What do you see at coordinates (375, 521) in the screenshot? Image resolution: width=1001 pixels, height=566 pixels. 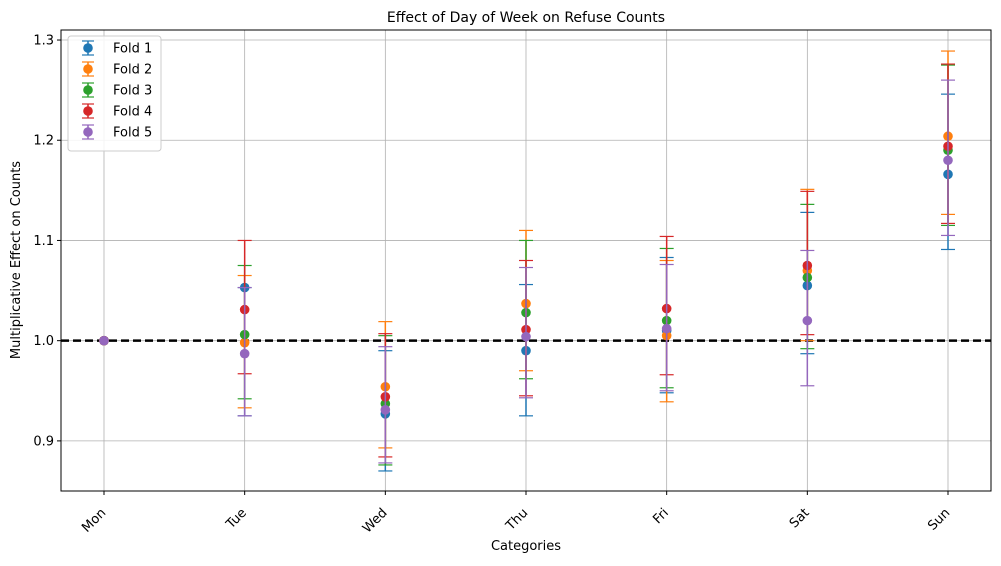 I see `x-tick-label: Wed` at bounding box center [375, 521].